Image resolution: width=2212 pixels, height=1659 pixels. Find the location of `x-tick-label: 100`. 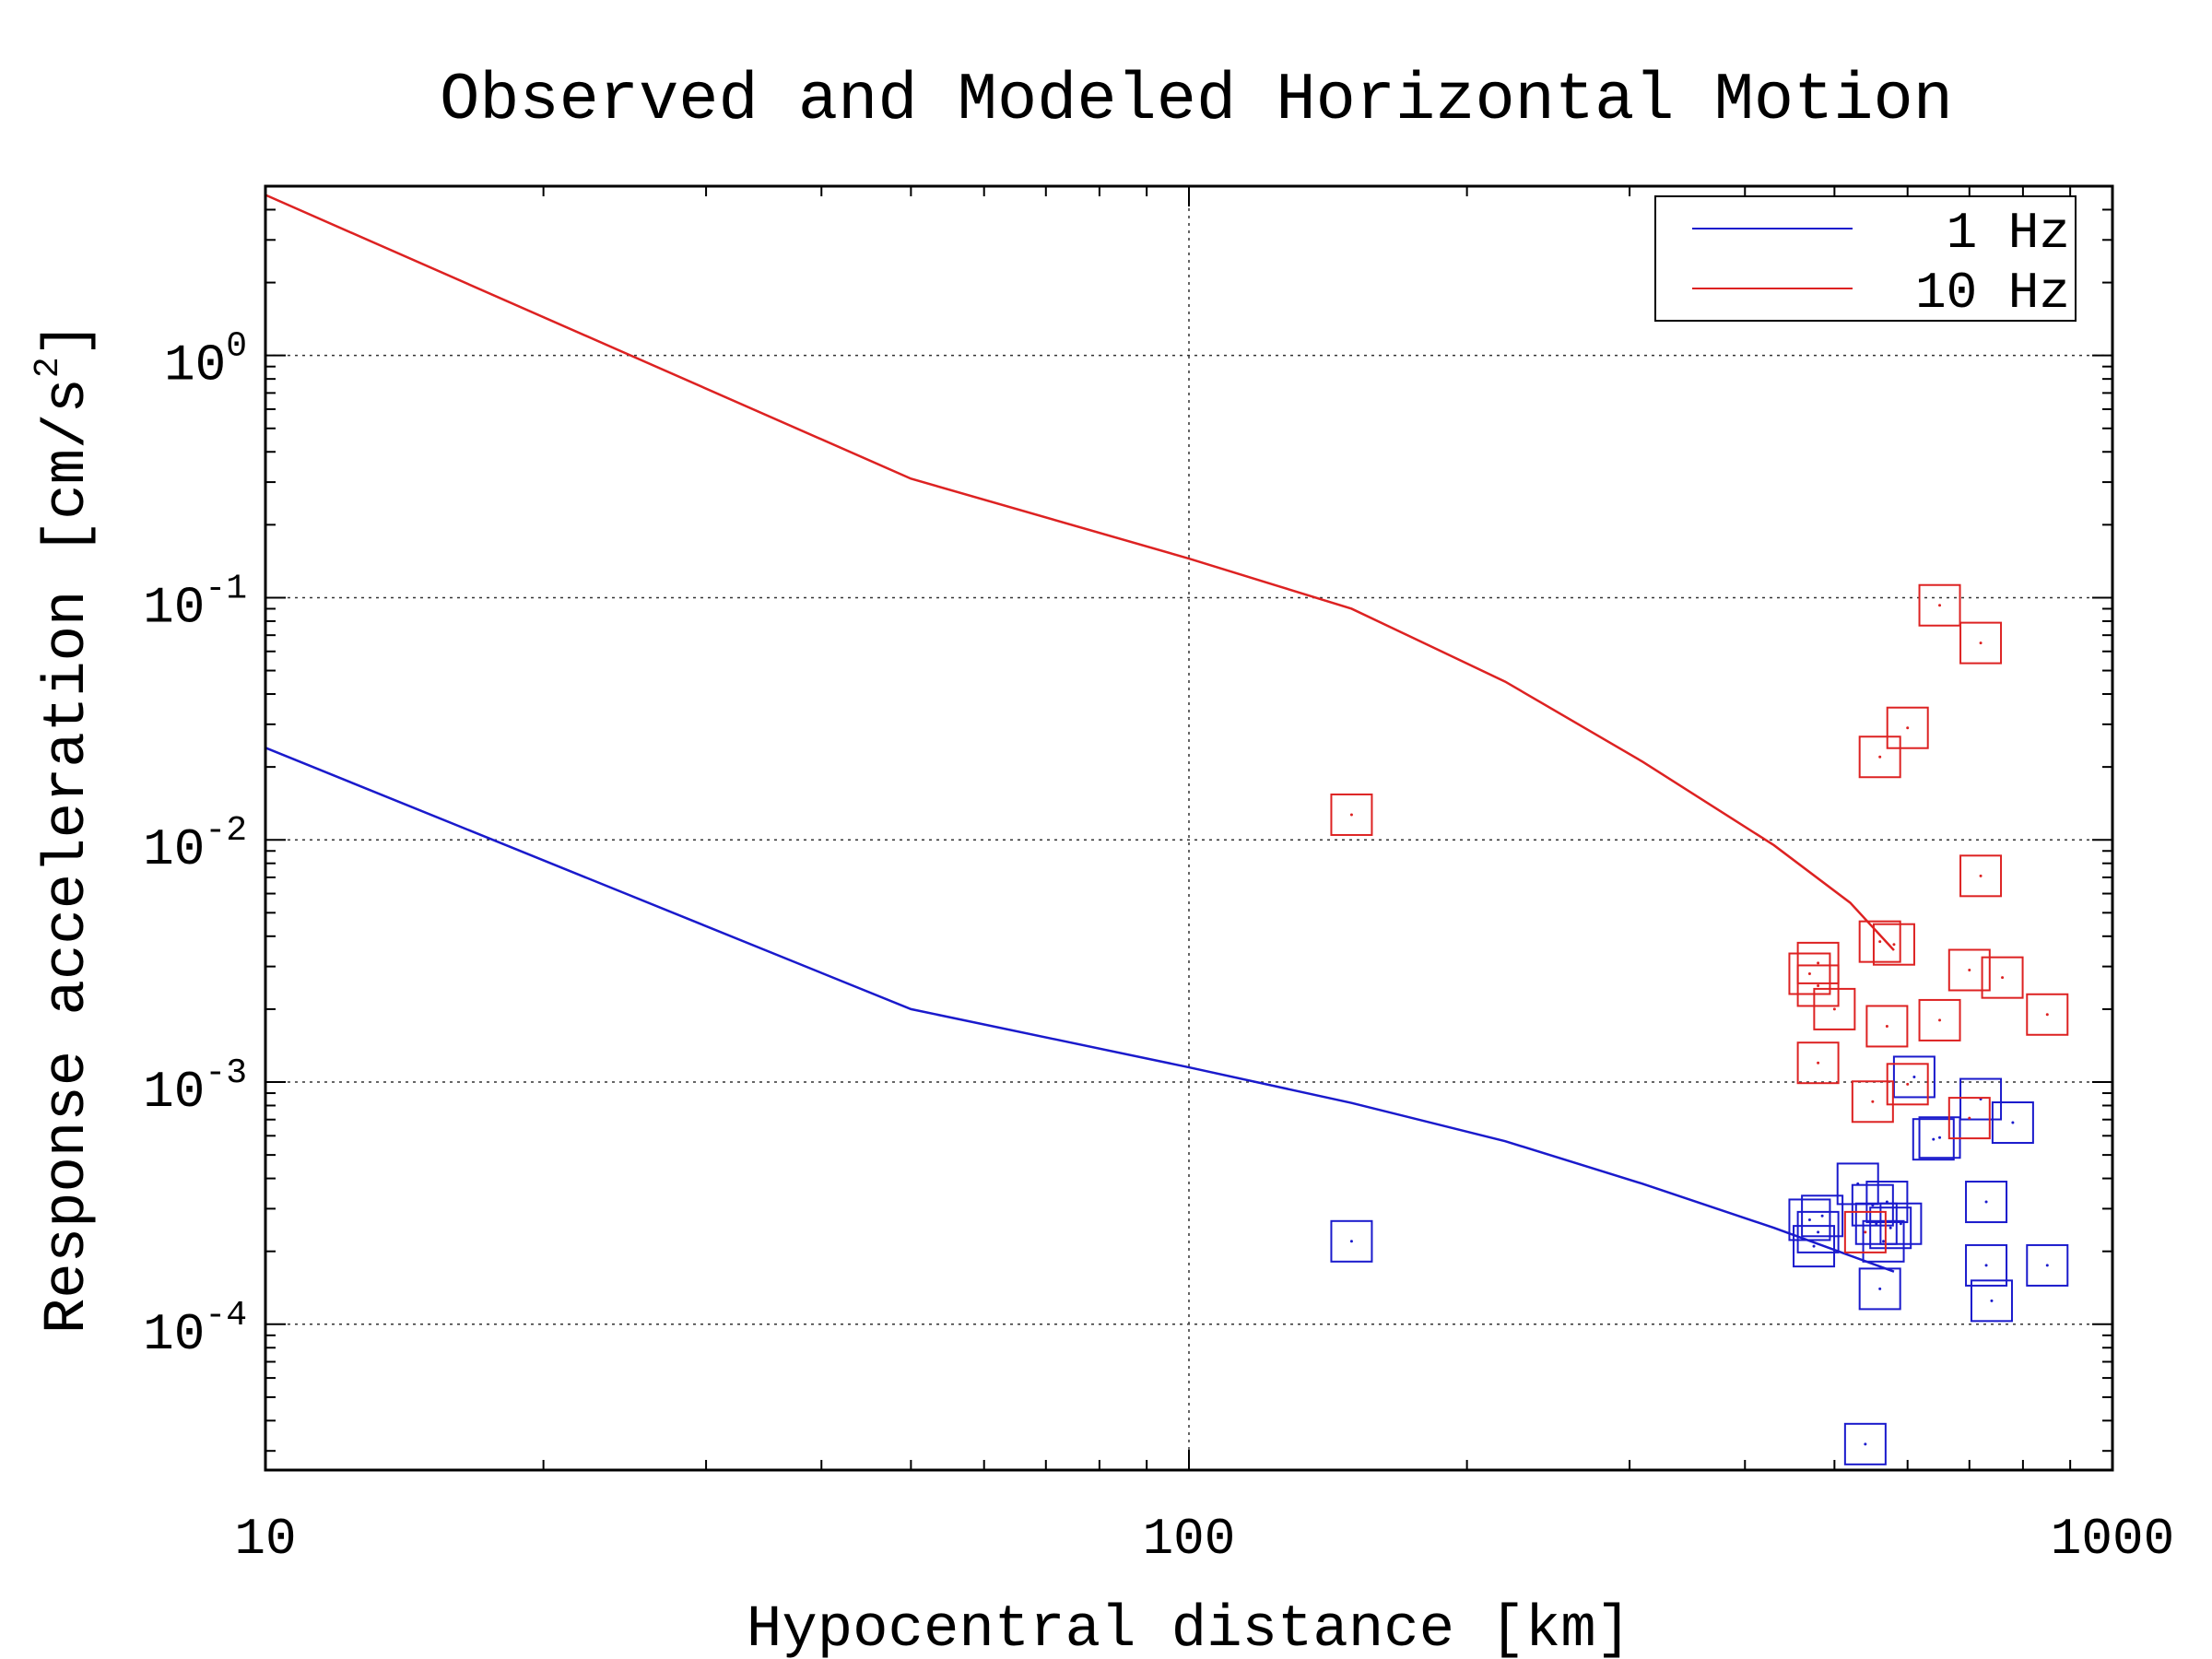

x-tick-label: 100 is located at coordinates (1189, 1539).